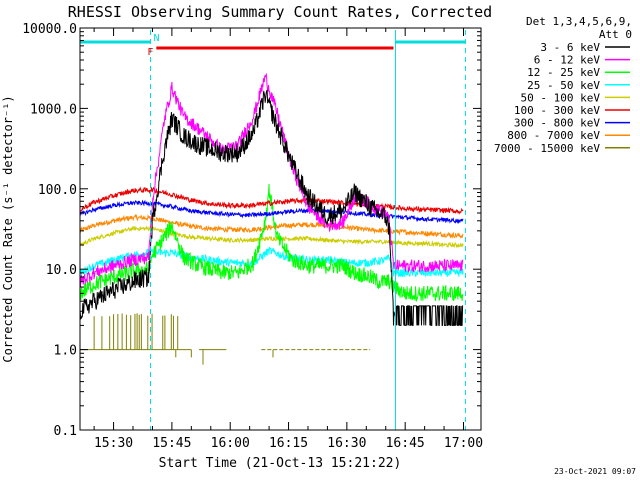 This screenshot has height=484, width=640. I want to click on x-tick-label: 15:30, so click(113, 443).